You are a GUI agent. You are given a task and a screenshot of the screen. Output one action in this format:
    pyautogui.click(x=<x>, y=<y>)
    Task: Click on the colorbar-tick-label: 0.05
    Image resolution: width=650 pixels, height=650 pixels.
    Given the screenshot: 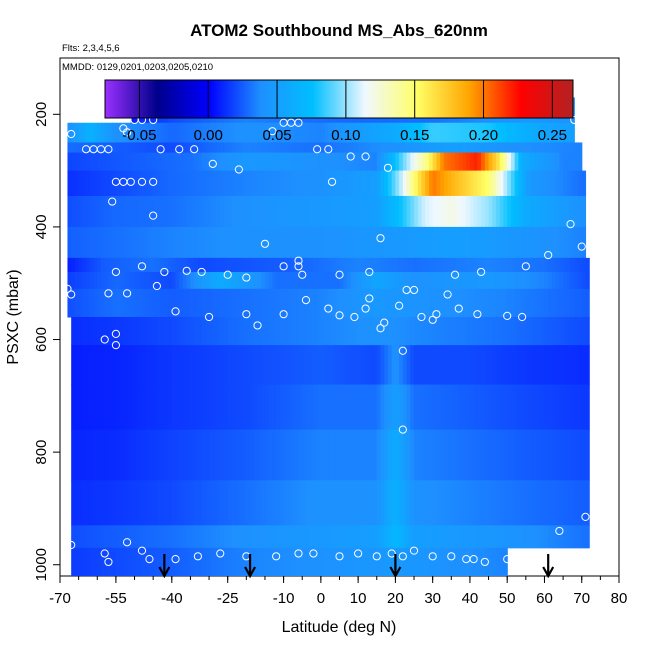 What is the action you would take?
    pyautogui.click(x=276, y=135)
    